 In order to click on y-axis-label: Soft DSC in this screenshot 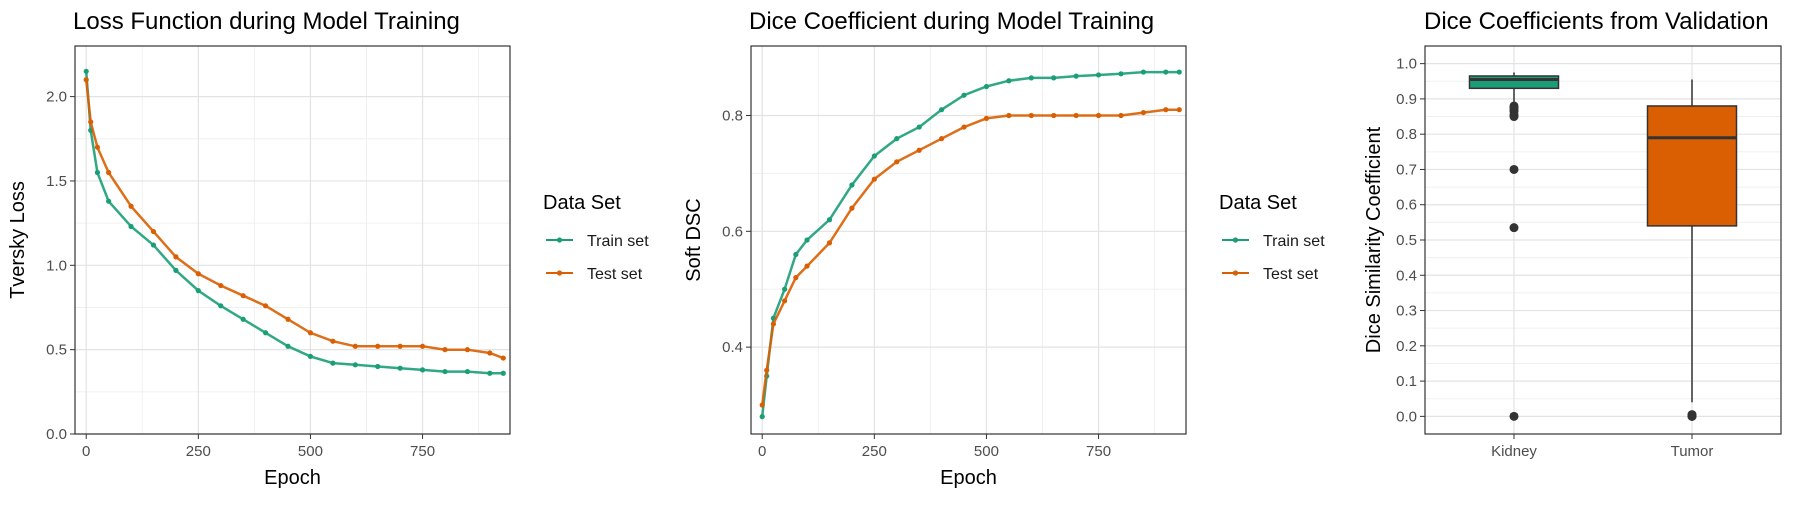, I will do `click(694, 239)`.